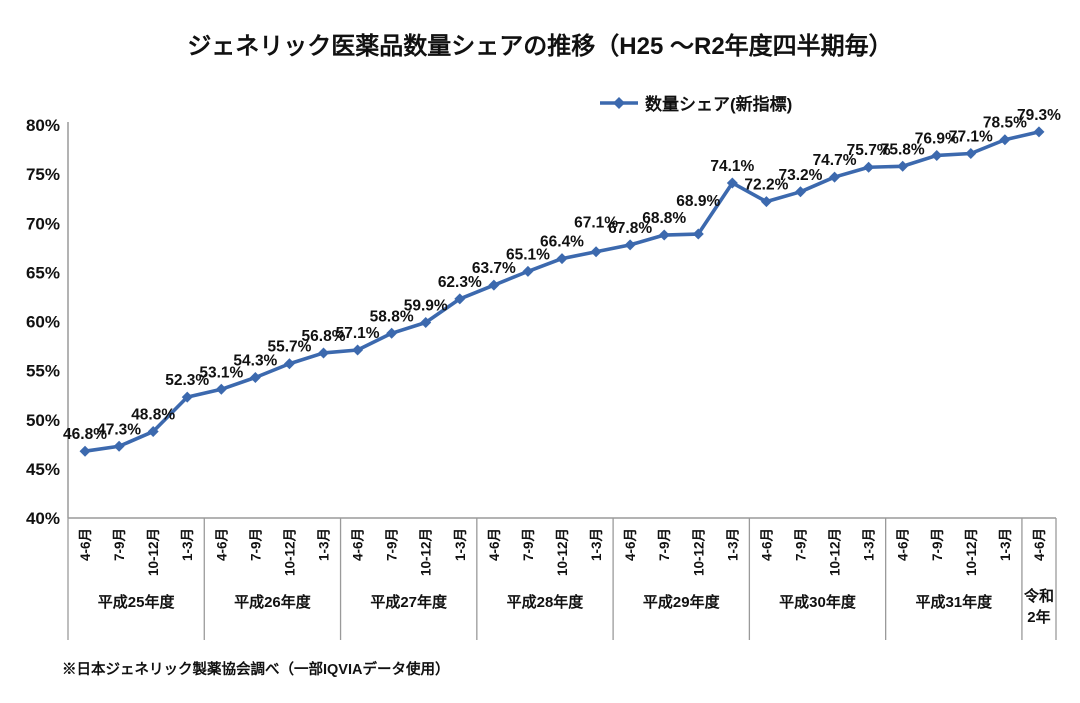  Describe the element at coordinates (954, 602) in the screenshot. I see `x-axis-year-label: 平成31年度` at that location.